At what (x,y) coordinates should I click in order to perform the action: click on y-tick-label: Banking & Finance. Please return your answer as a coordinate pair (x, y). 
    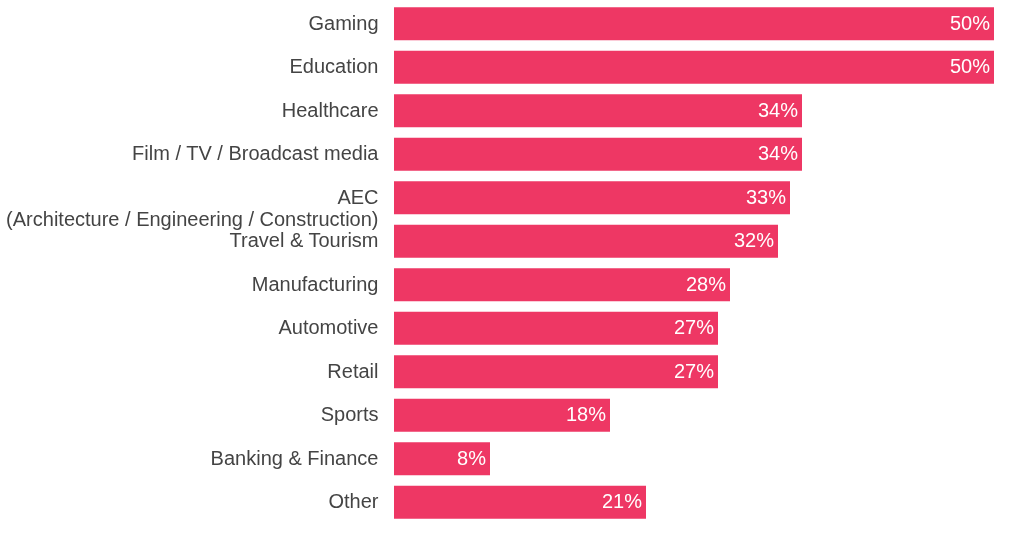
    Looking at the image, I should click on (294, 457).